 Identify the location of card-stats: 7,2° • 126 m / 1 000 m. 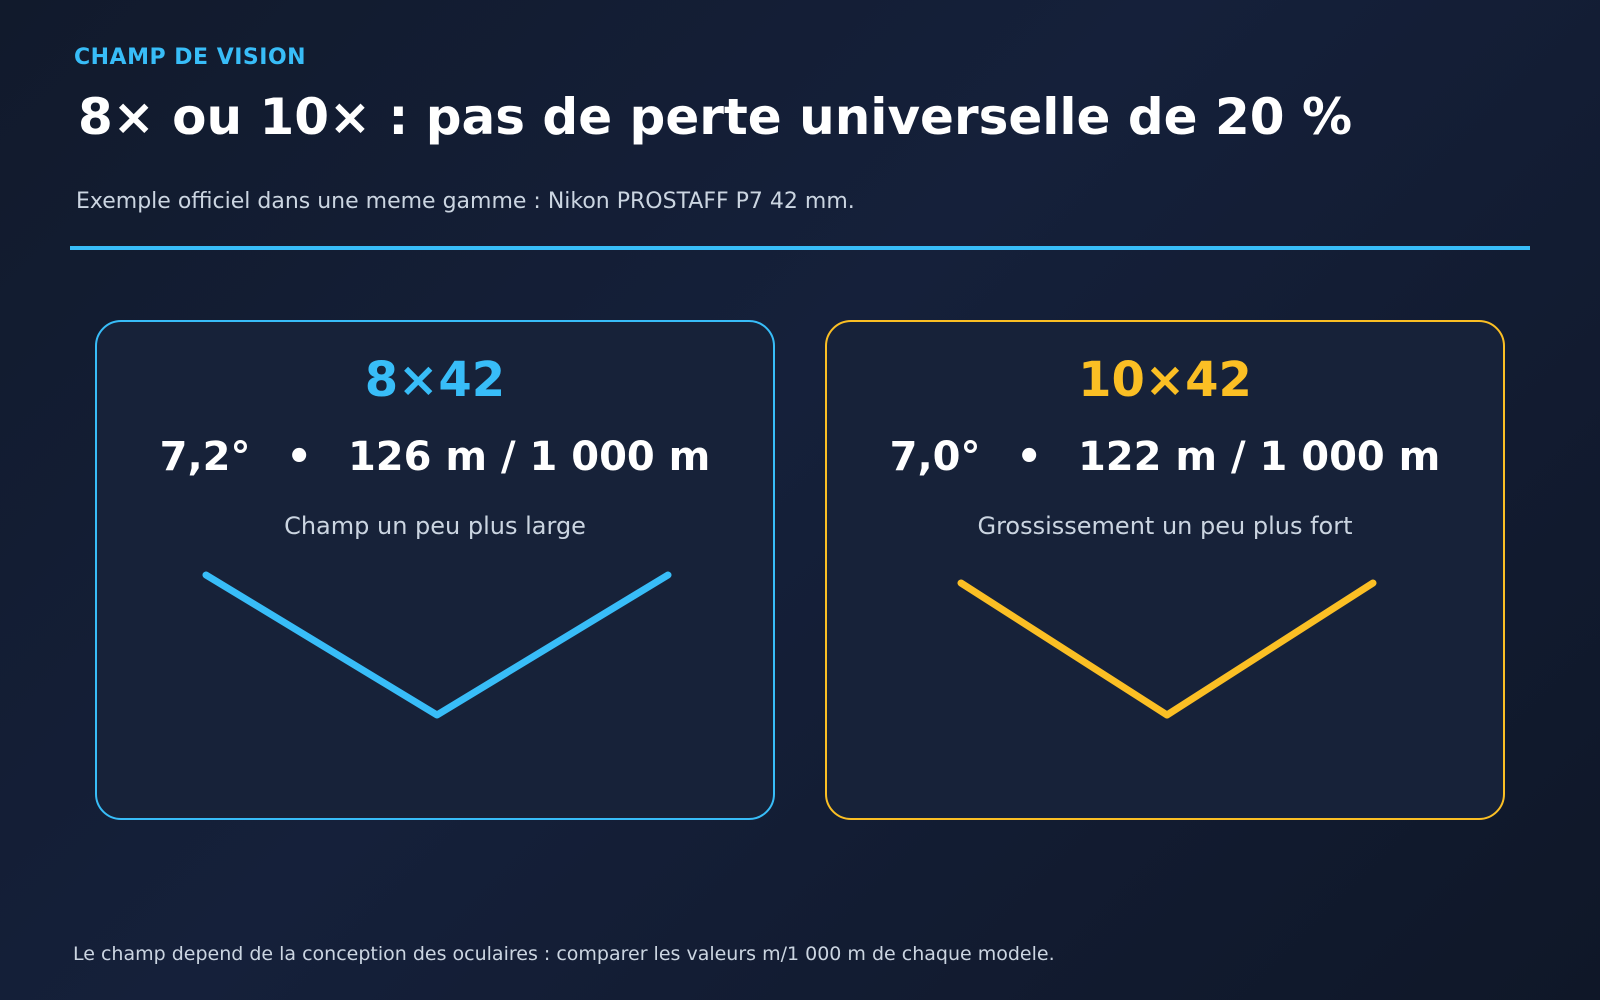
(435, 457).